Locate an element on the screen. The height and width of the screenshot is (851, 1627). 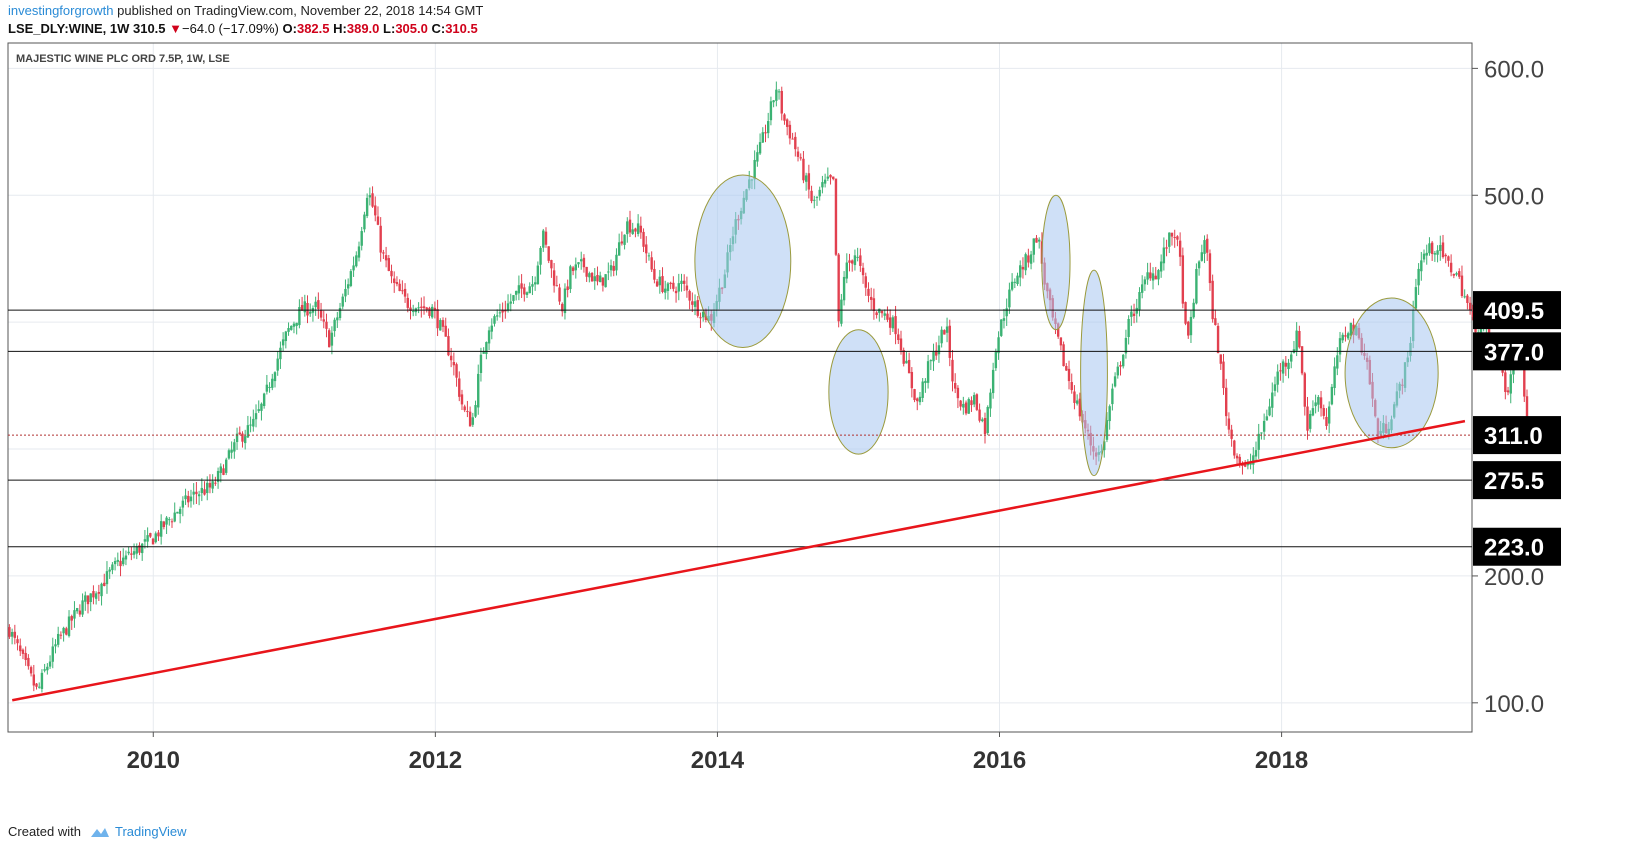
author-link: investingforgrowth is located at coordinates (61, 10).